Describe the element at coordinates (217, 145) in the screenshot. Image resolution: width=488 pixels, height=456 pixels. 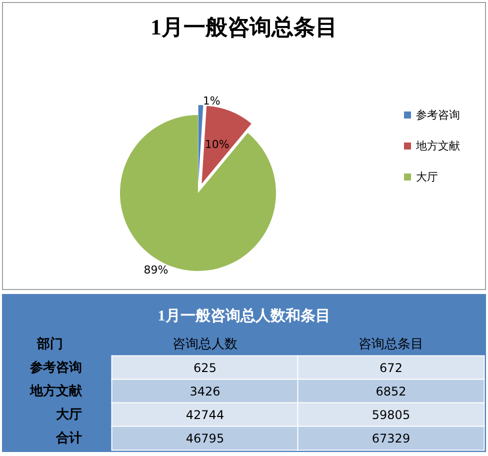
I see `data-label: 10%` at that location.